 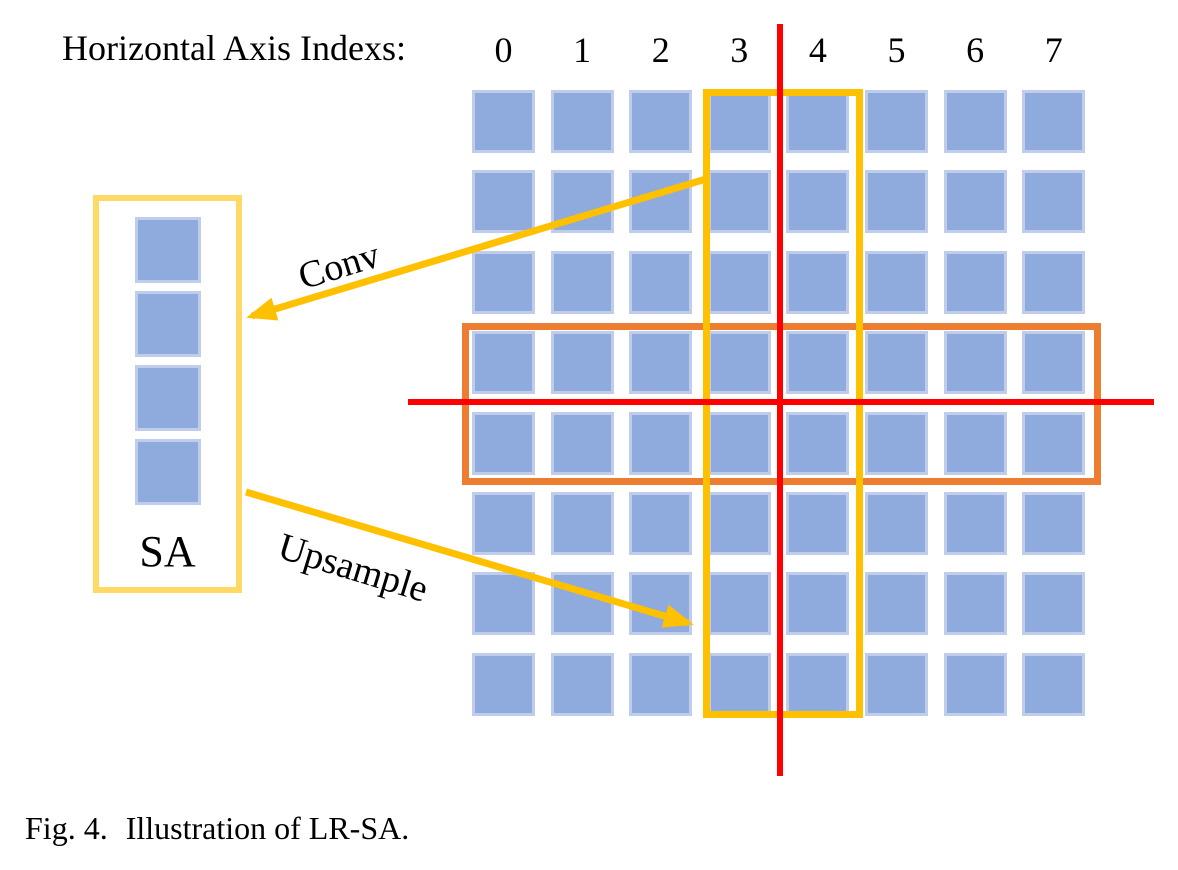 I want to click on figure-caption-text: Illustration of LR-SA., so click(x=267, y=828).